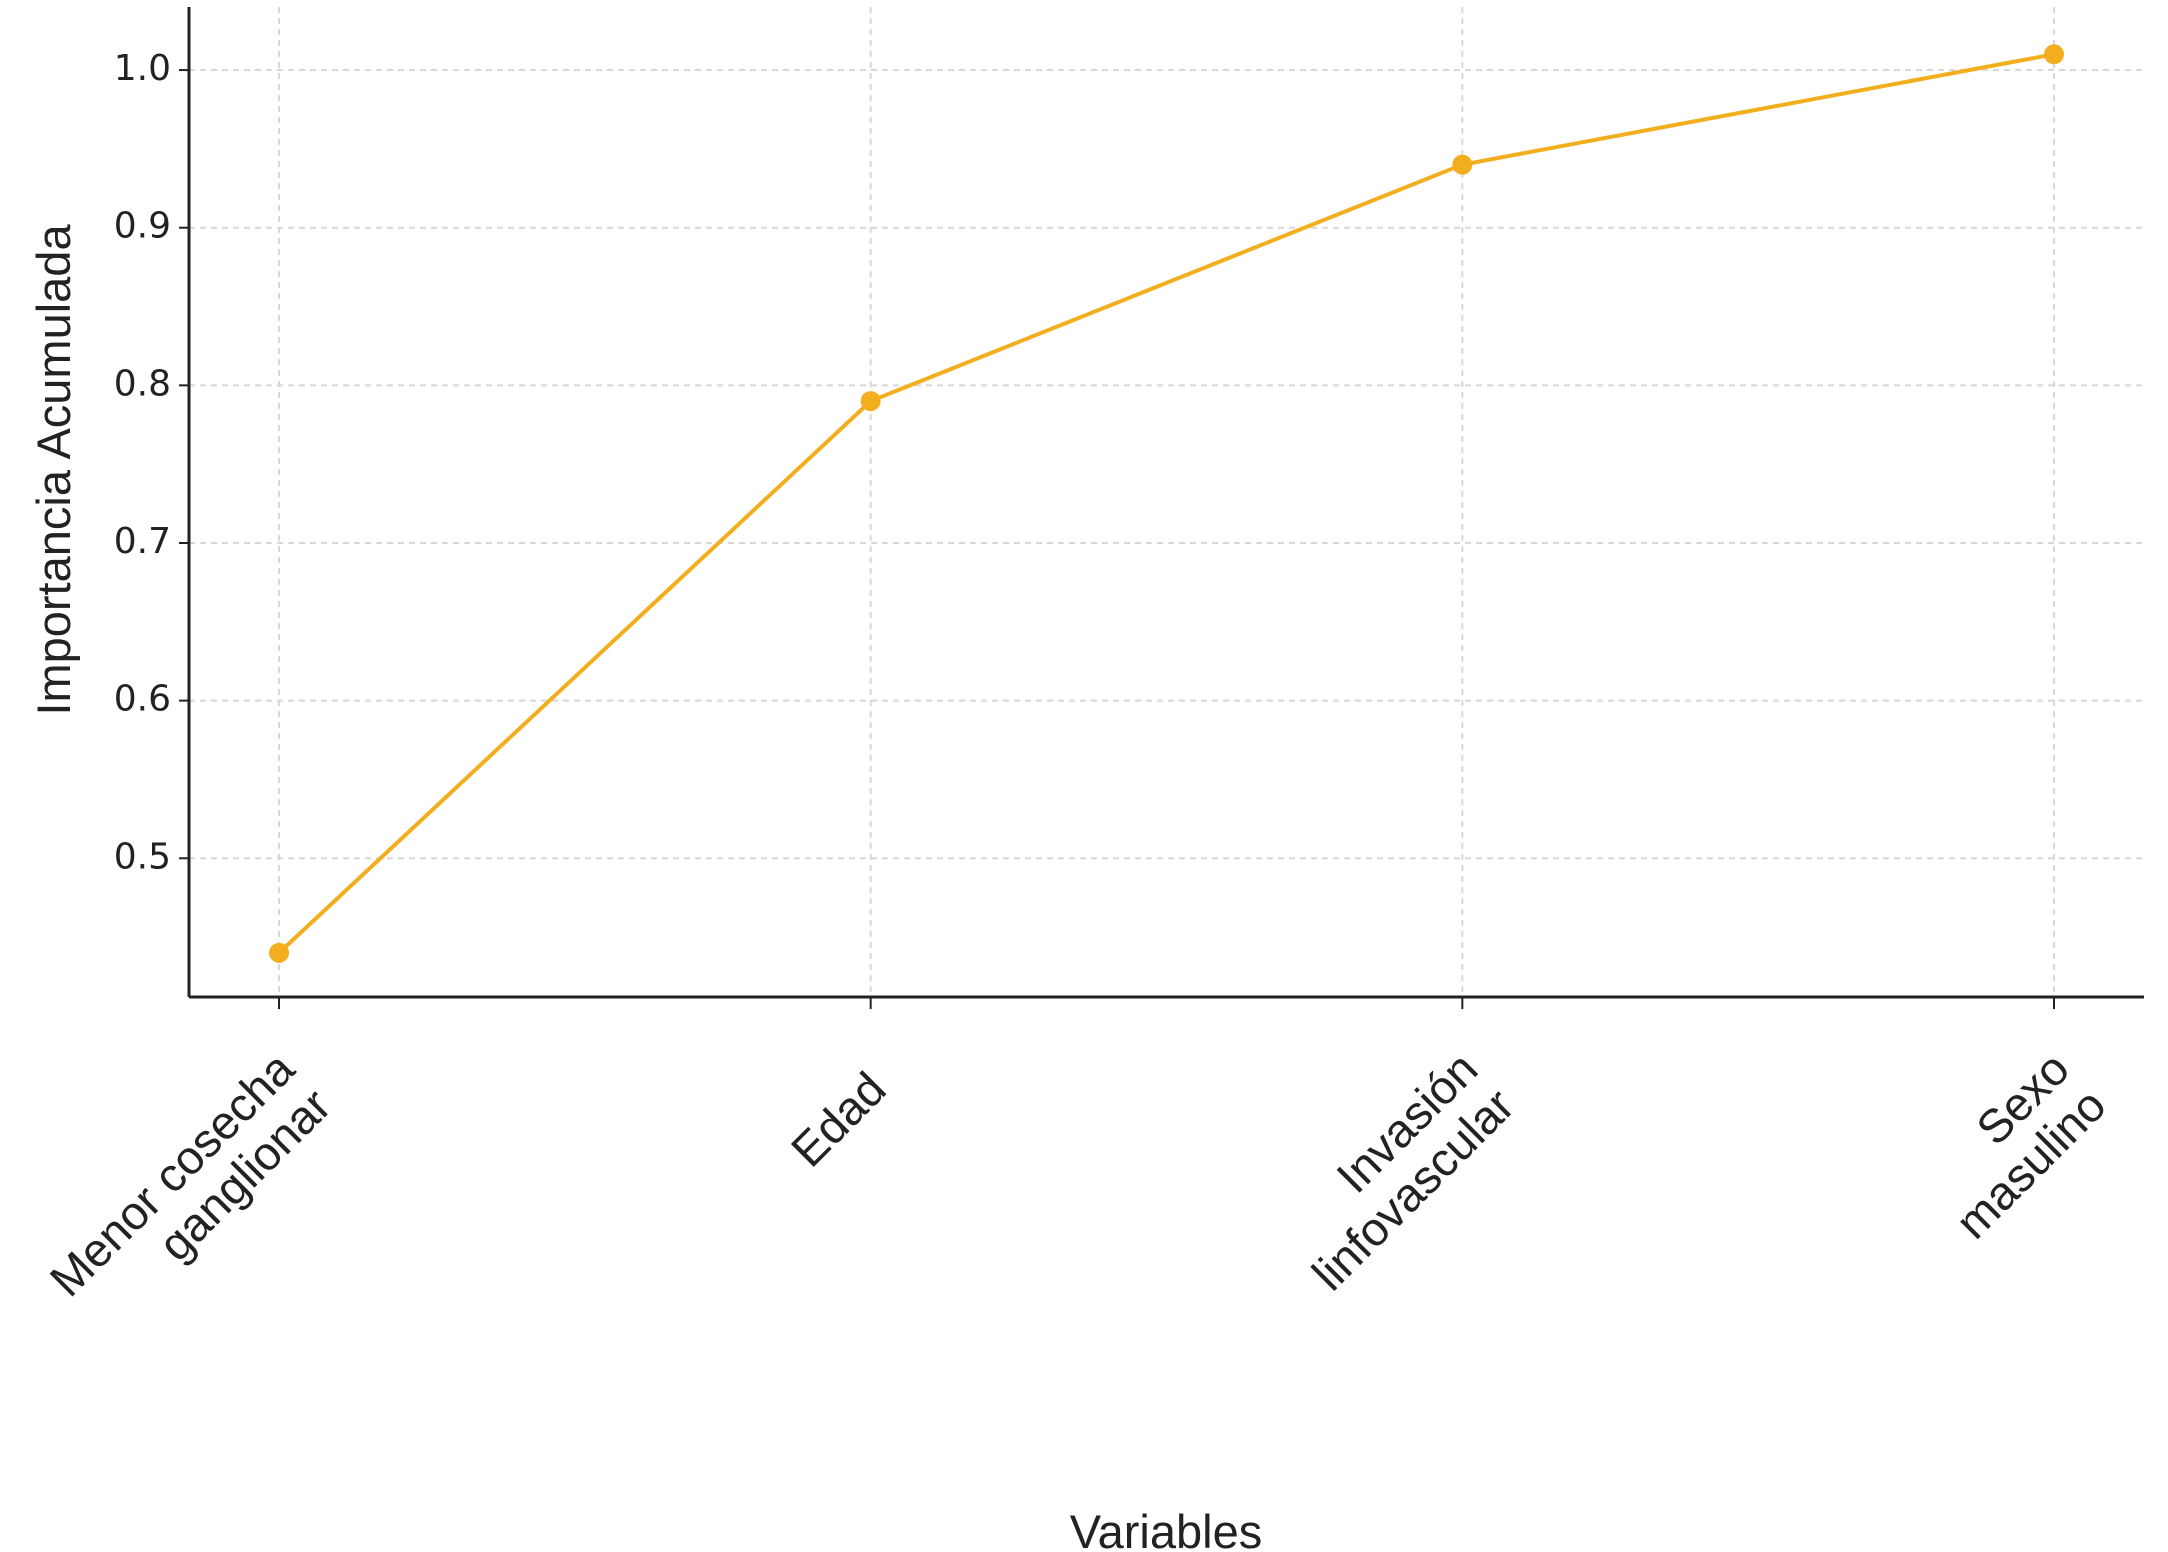  I want to click on x-tick-label: Sexomasulino, so click(2012, 1145).